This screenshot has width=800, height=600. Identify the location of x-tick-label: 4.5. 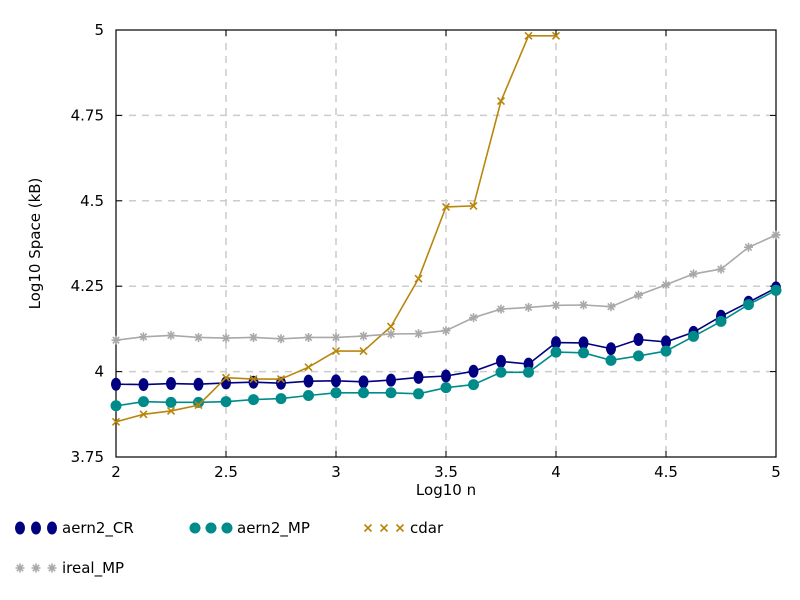
(666, 472).